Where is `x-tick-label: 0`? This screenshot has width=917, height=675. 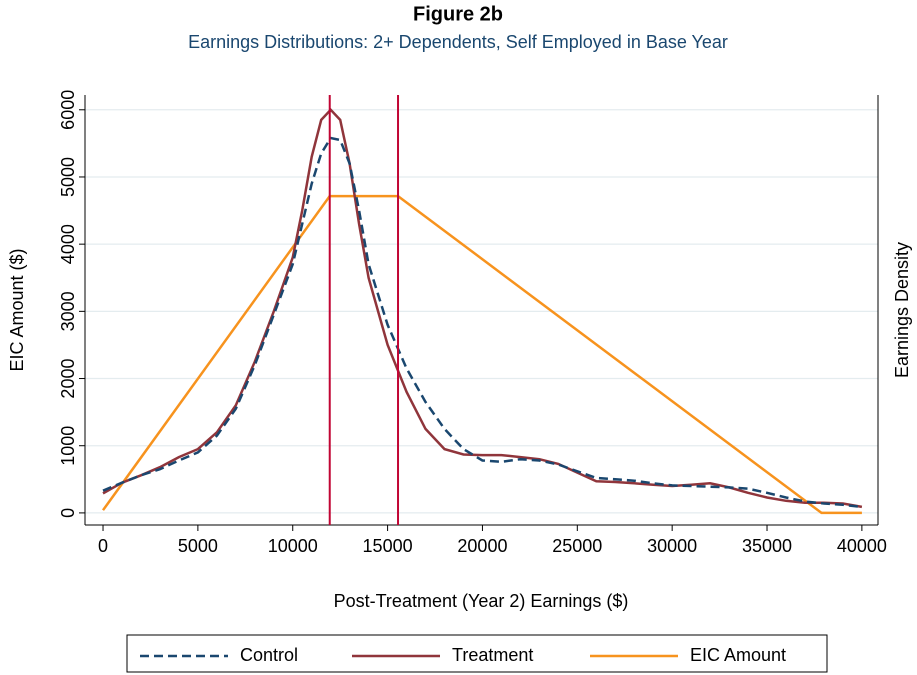 x-tick-label: 0 is located at coordinates (103, 546).